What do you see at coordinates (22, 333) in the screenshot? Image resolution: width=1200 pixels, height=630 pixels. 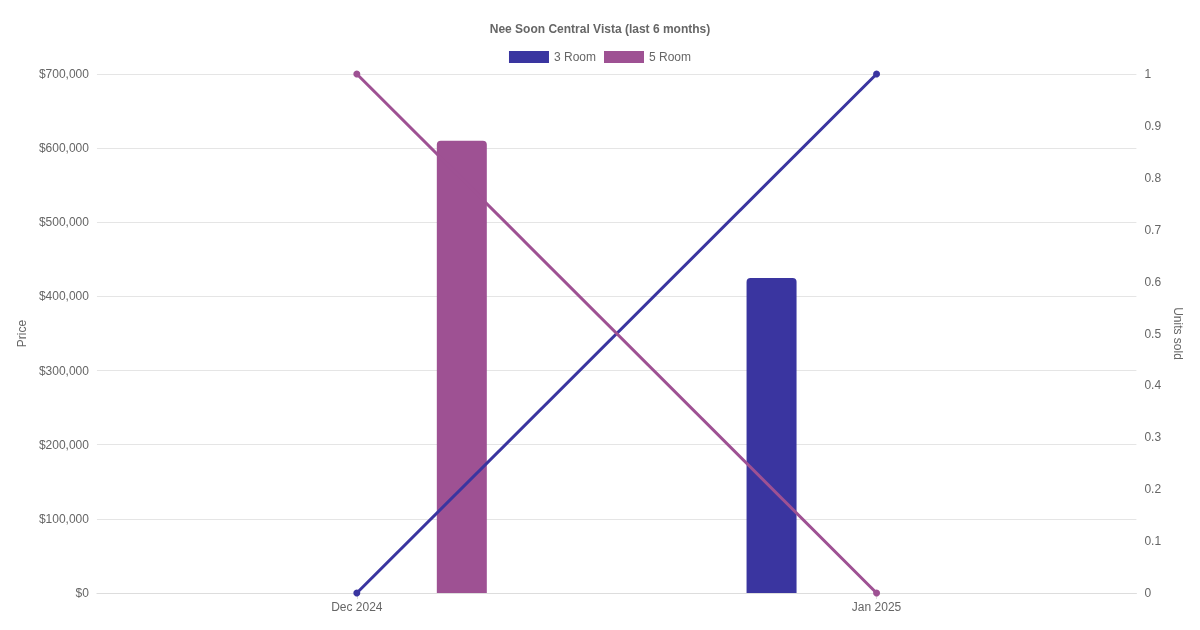 I see `y-axis-title: Price` at bounding box center [22, 333].